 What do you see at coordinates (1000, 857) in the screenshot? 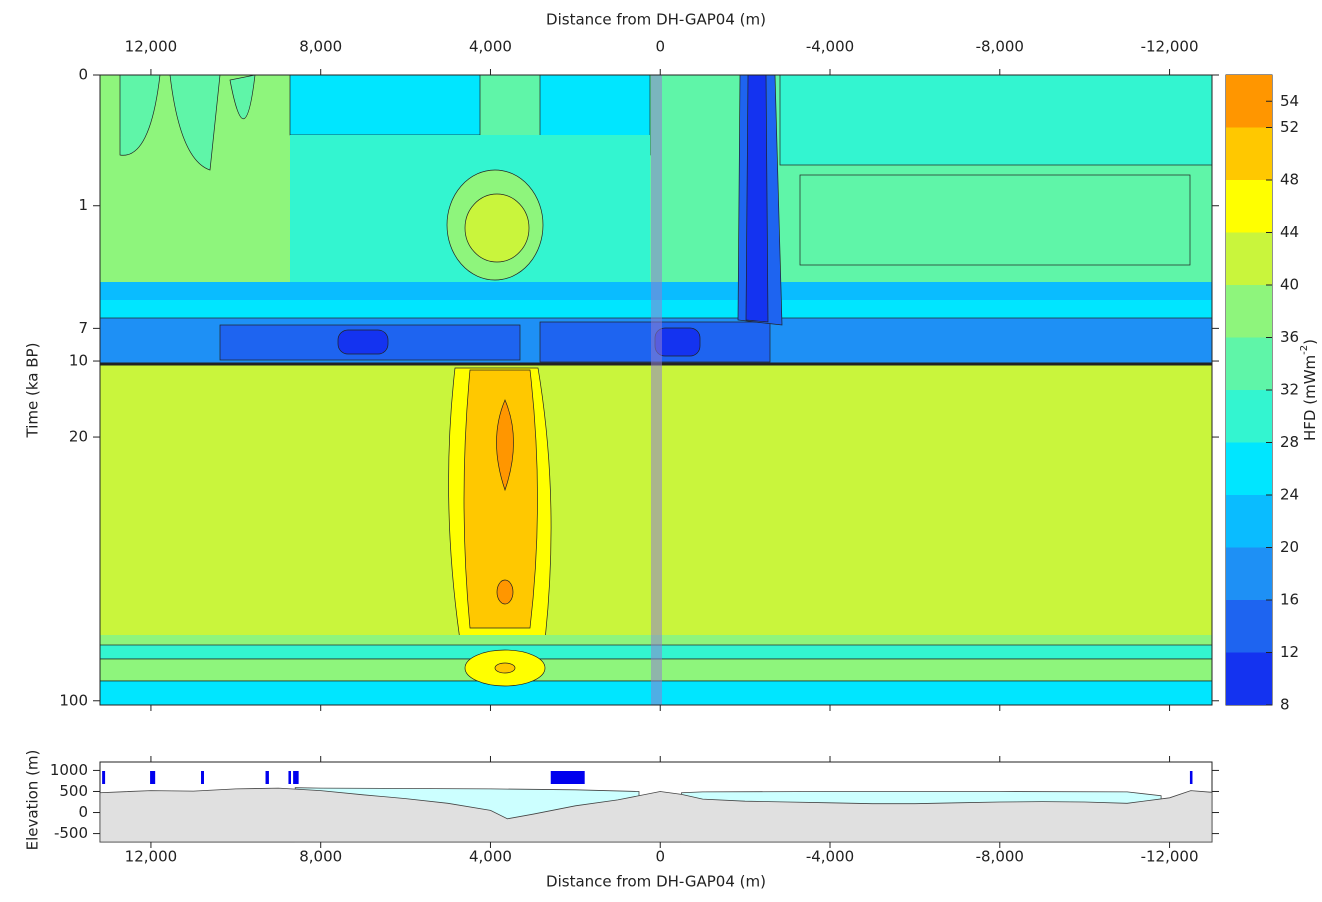
I see `x-tick-label: -8,000` at bounding box center [1000, 857].